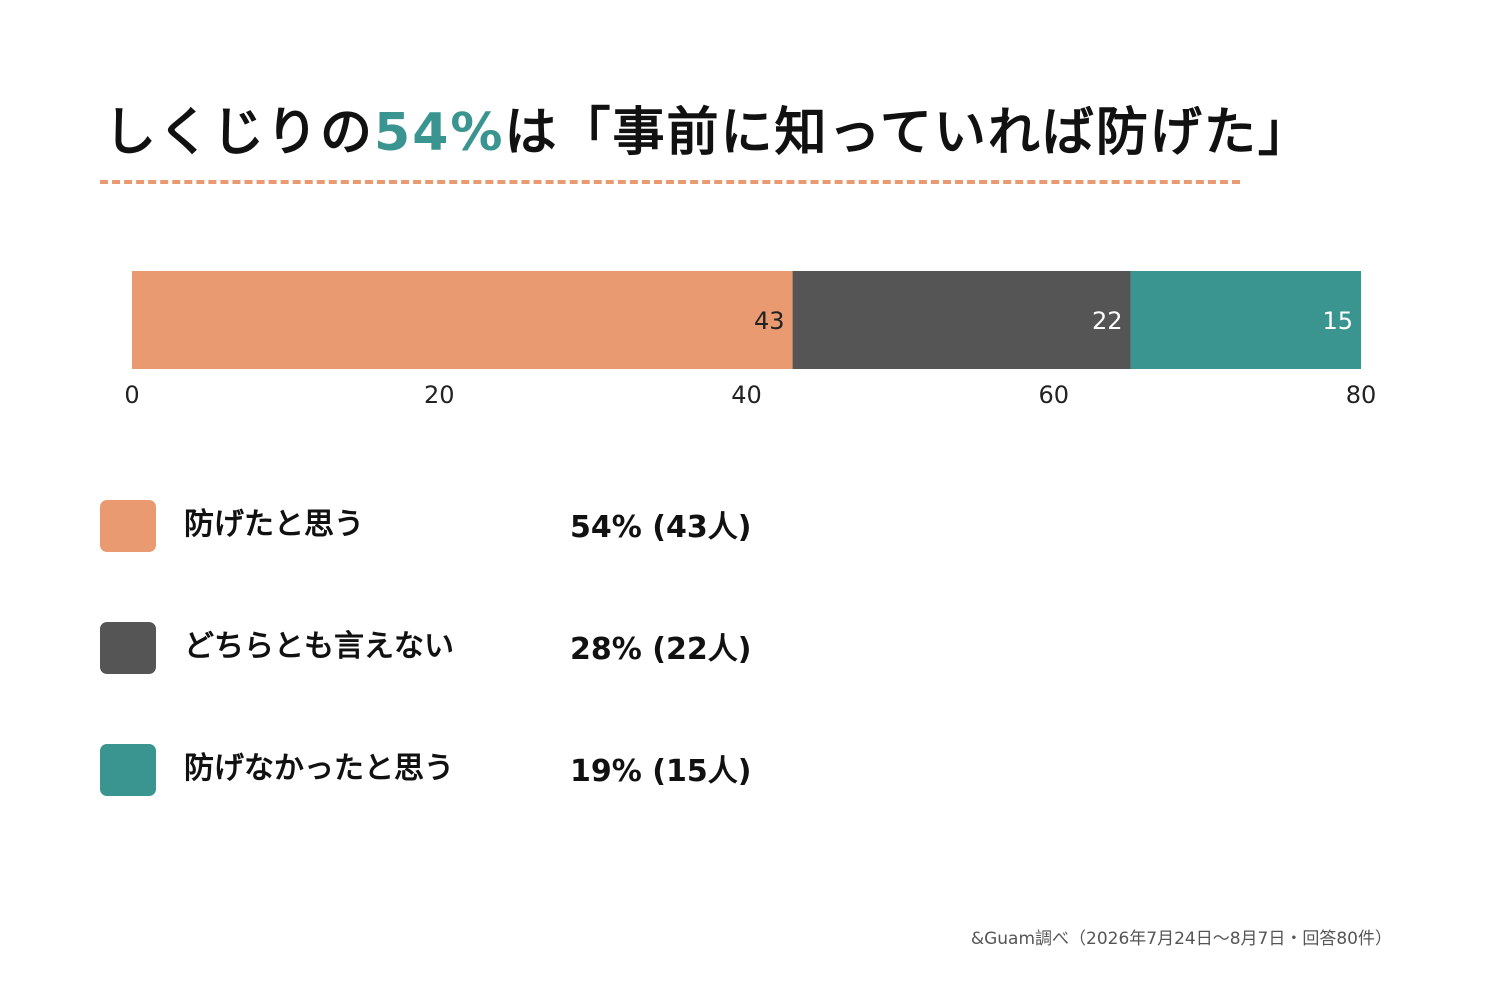 This screenshot has height=1000, width=1500. What do you see at coordinates (1107, 321) in the screenshot?
I see `bar-label-neutral: 22` at bounding box center [1107, 321].